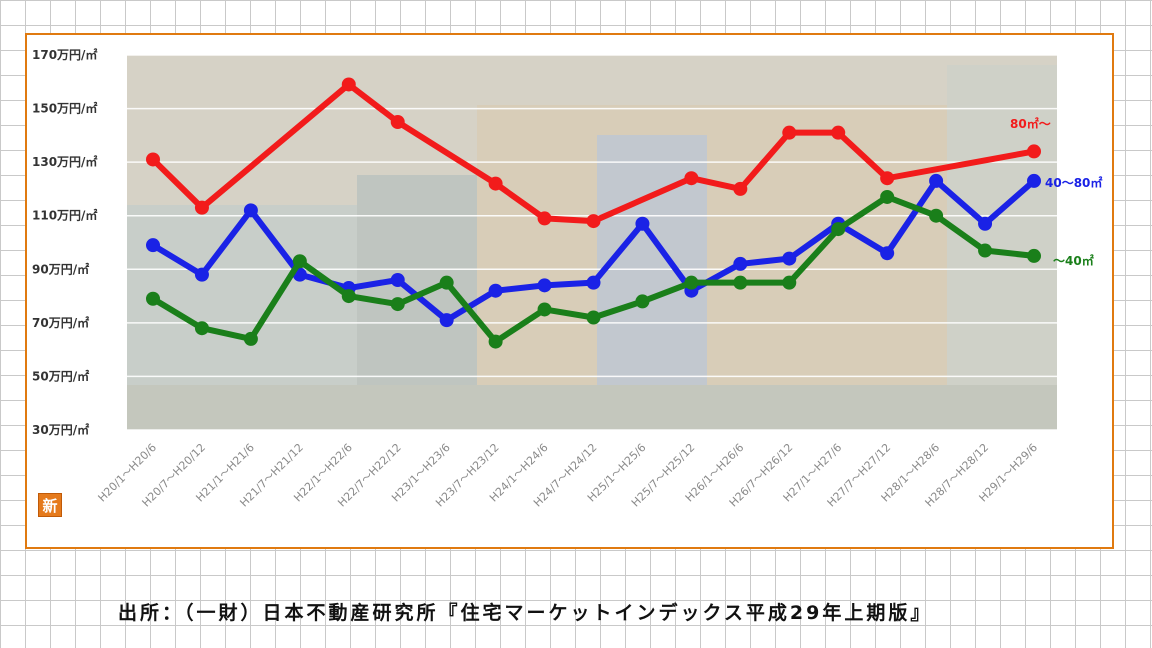 The image size is (1152, 648). I want to click on source-caption: 出所：（一財）日本不動産研究所『住宅マーケットインデックス平成29年上期版』, so click(525, 613).